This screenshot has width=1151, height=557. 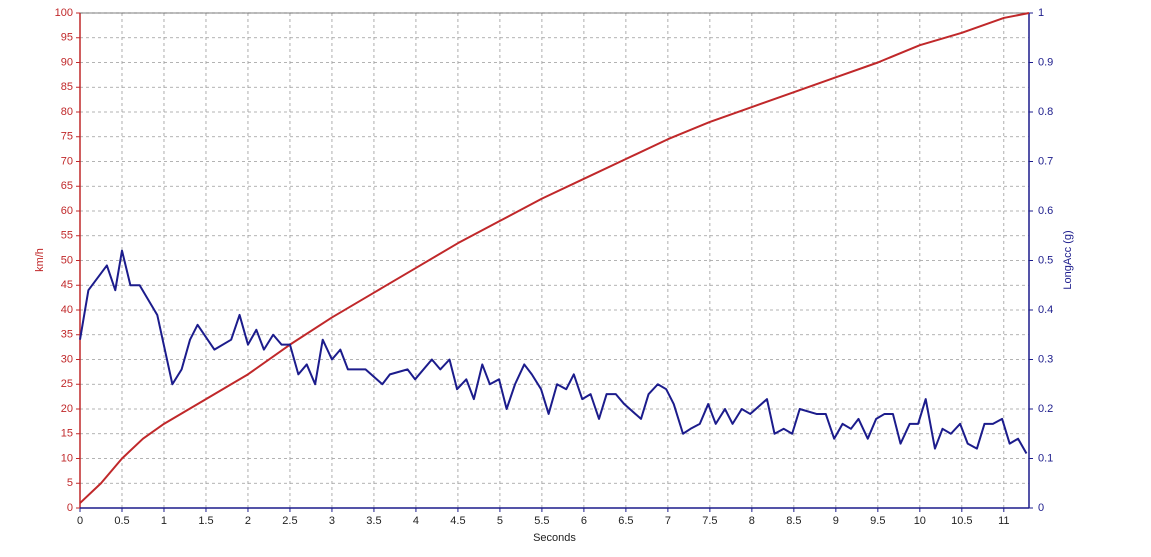 I want to click on x-tick-label: 8.5, so click(x=793, y=521).